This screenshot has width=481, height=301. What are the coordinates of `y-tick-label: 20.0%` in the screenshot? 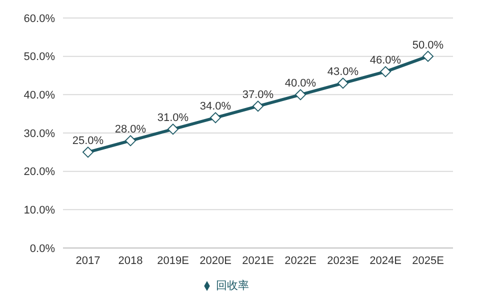 It's located at (40, 172).